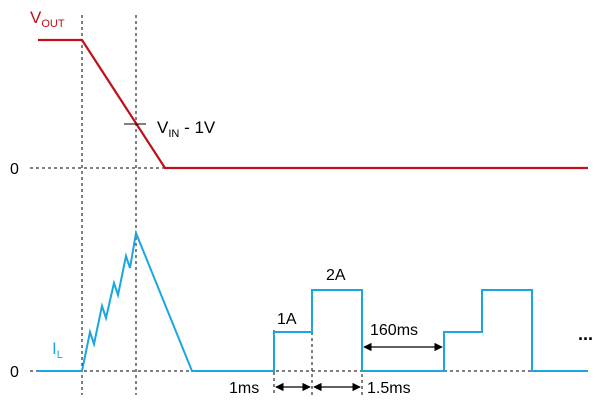  Describe the element at coordinates (336, 275) in the screenshot. I see `current-2a-label: 2A` at that location.